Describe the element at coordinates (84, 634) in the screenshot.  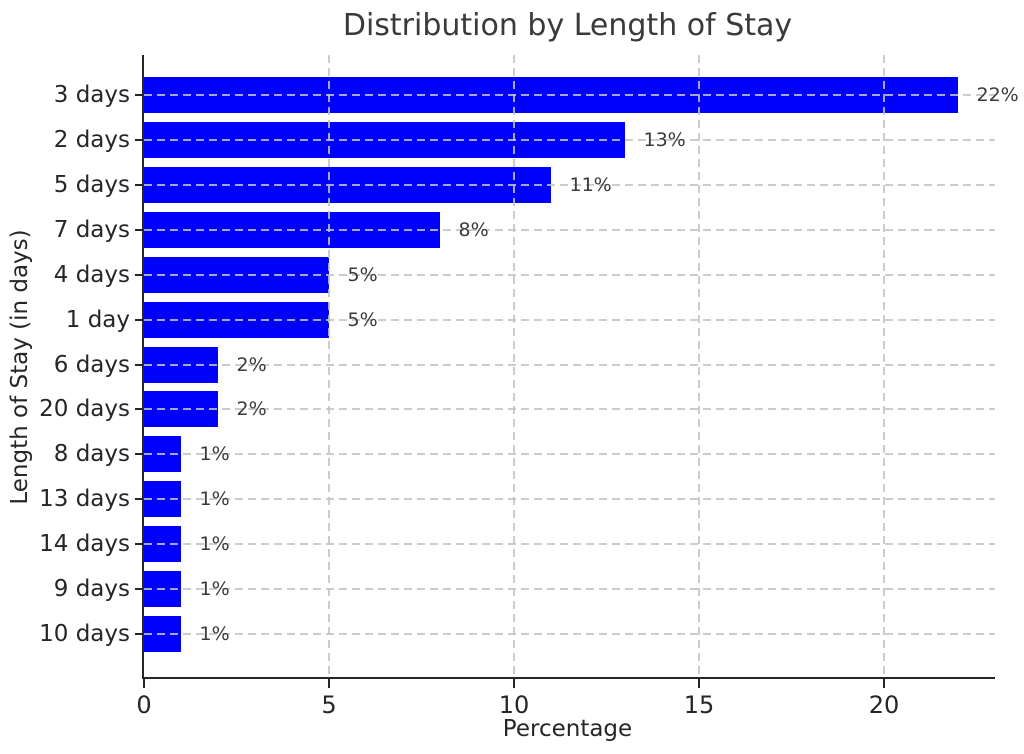
I see `y-tick-label: 10 days` at that location.